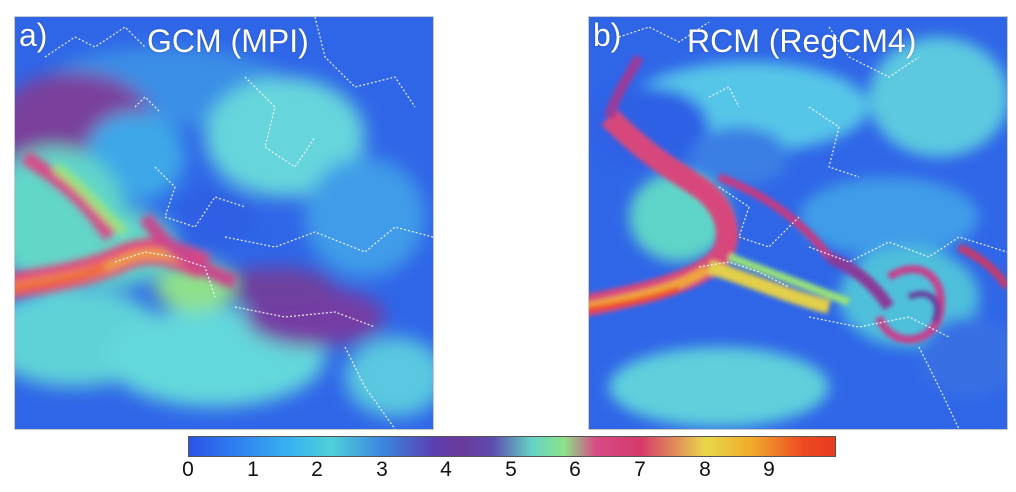  What do you see at coordinates (253, 469) in the screenshot?
I see `colorbar-tick: 1` at bounding box center [253, 469].